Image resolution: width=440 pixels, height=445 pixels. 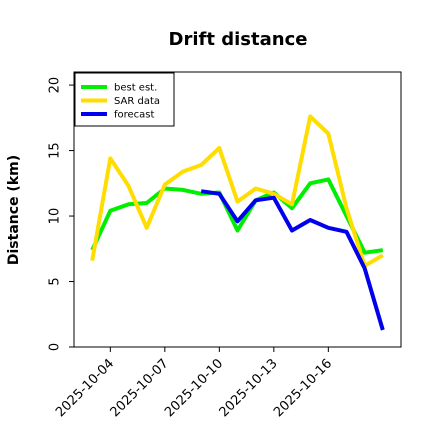 What do you see at coordinates (237, 215) in the screenshot?
I see `series-line-best-est-` at bounding box center [237, 215].